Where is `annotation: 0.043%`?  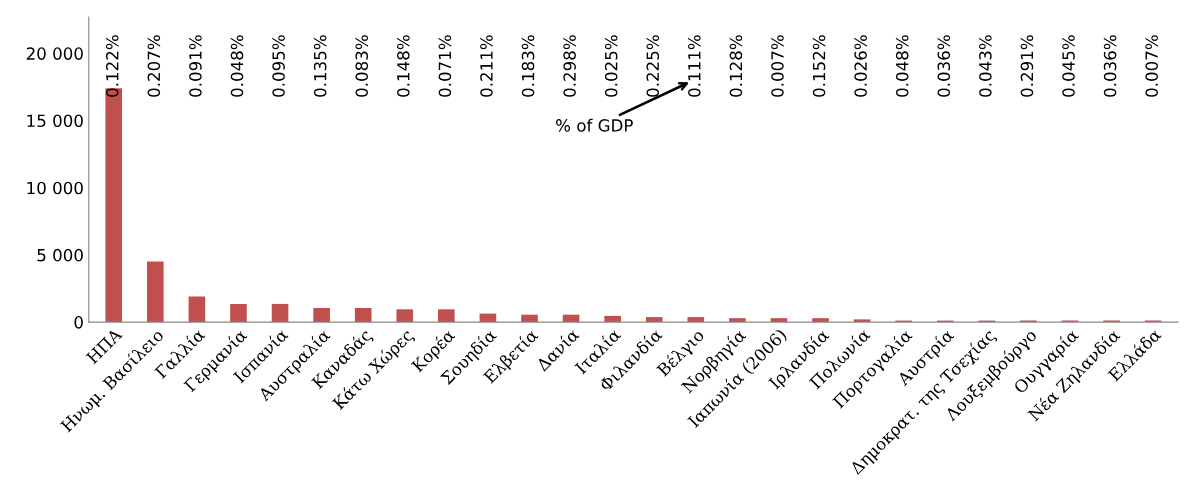
annotation: 0.043% is located at coordinates (985, 66).